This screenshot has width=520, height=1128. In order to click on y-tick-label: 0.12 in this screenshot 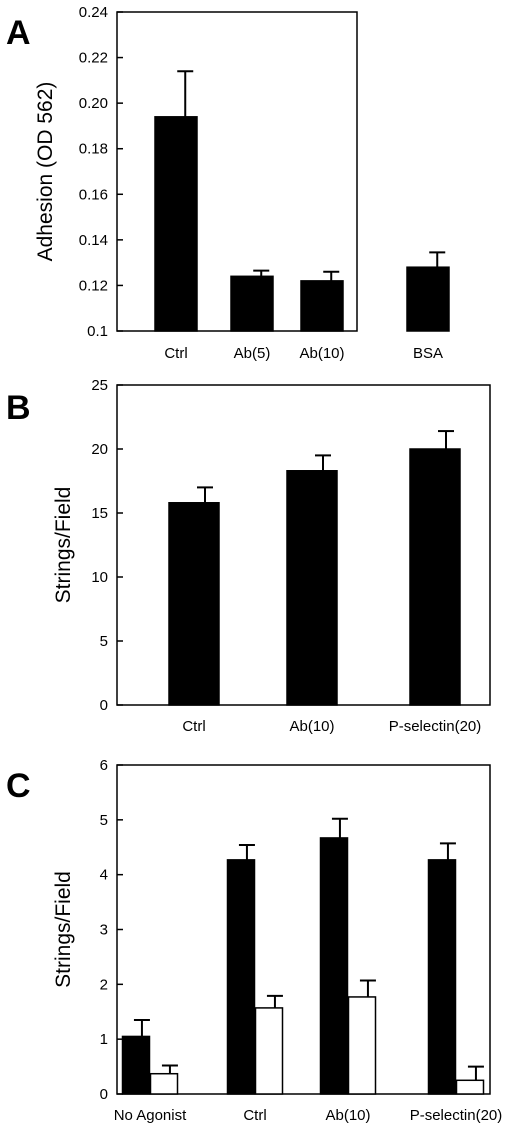, I will do `click(93, 285)`.